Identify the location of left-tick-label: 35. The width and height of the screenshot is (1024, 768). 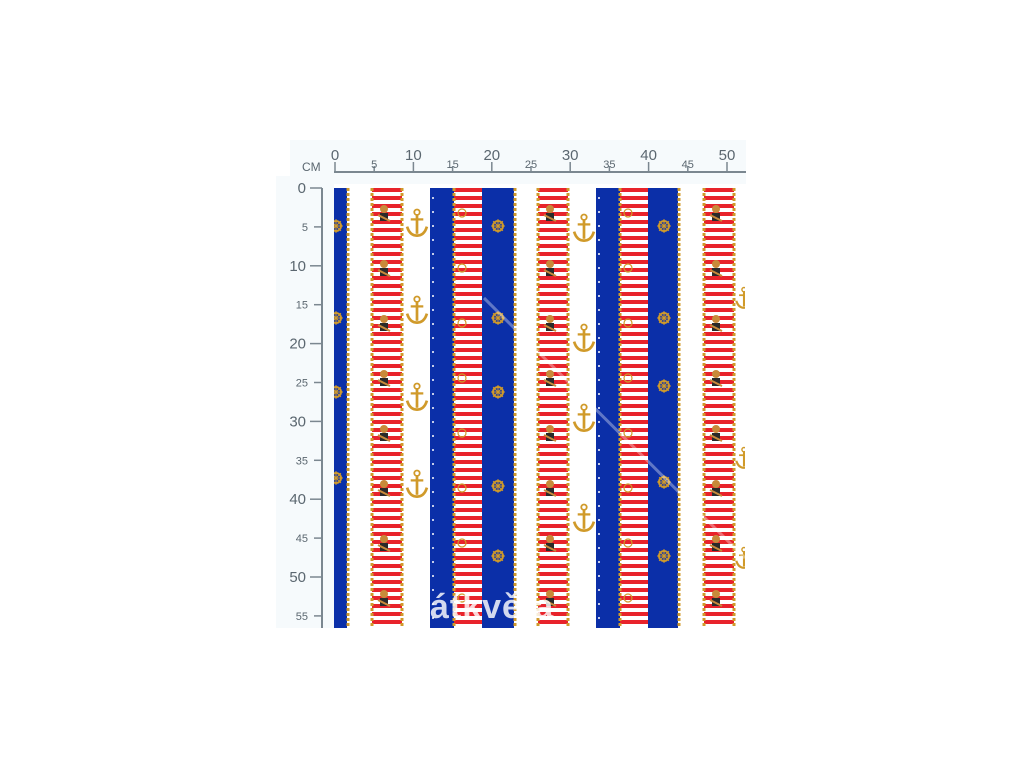
(302, 461).